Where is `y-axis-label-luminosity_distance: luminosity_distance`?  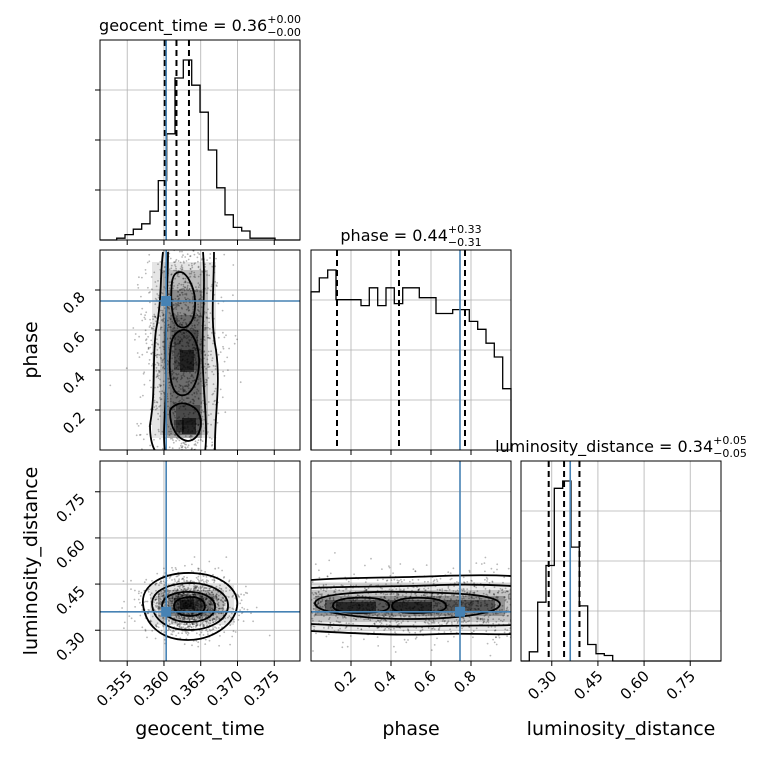
y-axis-label-luminosity_distance: luminosity_distance is located at coordinates (31, 561).